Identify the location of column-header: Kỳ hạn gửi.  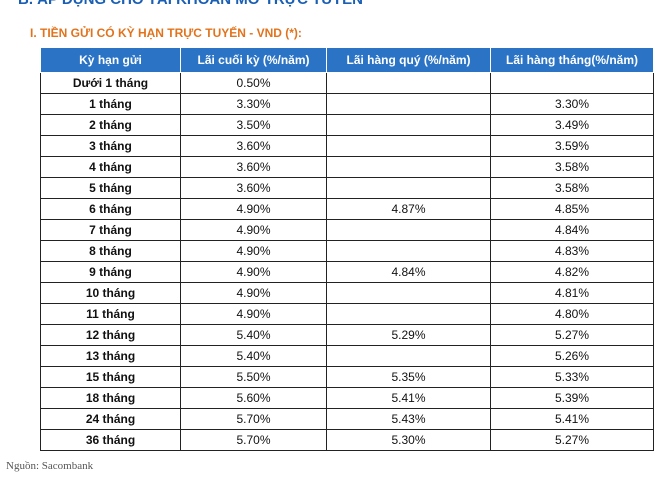
(110, 60).